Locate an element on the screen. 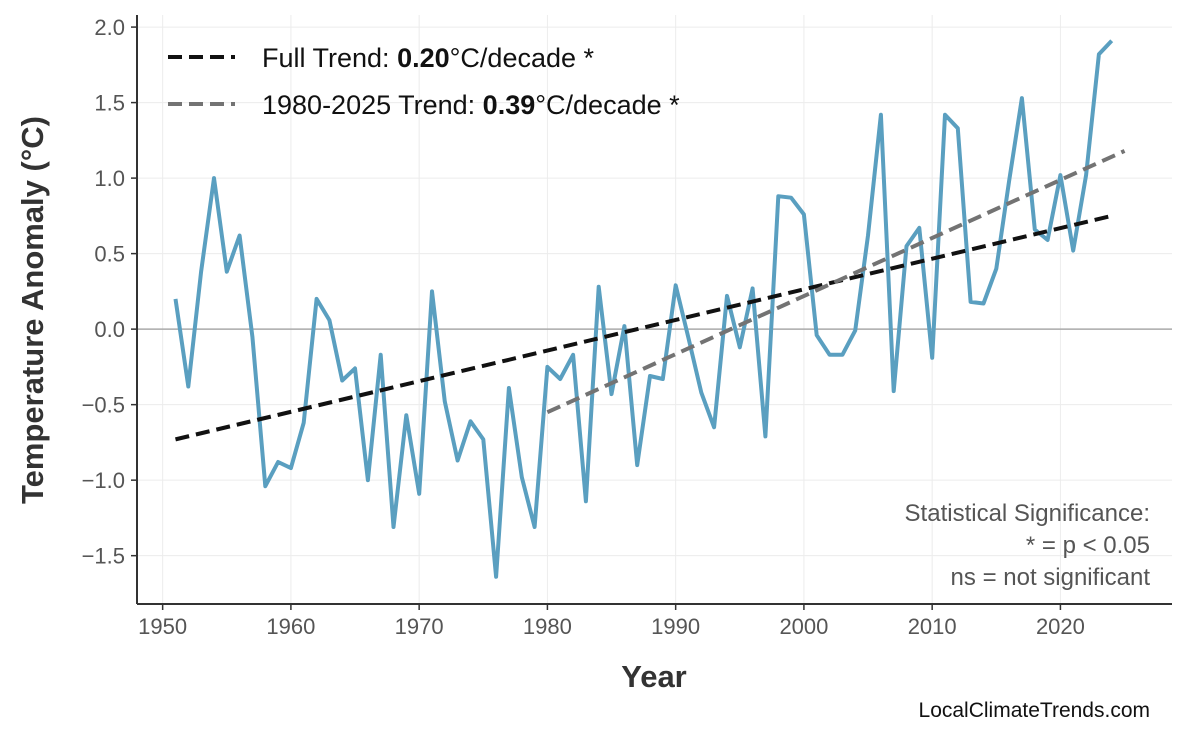  legend-label-full-trend: Full Trend: 0.20°C/decade * is located at coordinates (428, 58).